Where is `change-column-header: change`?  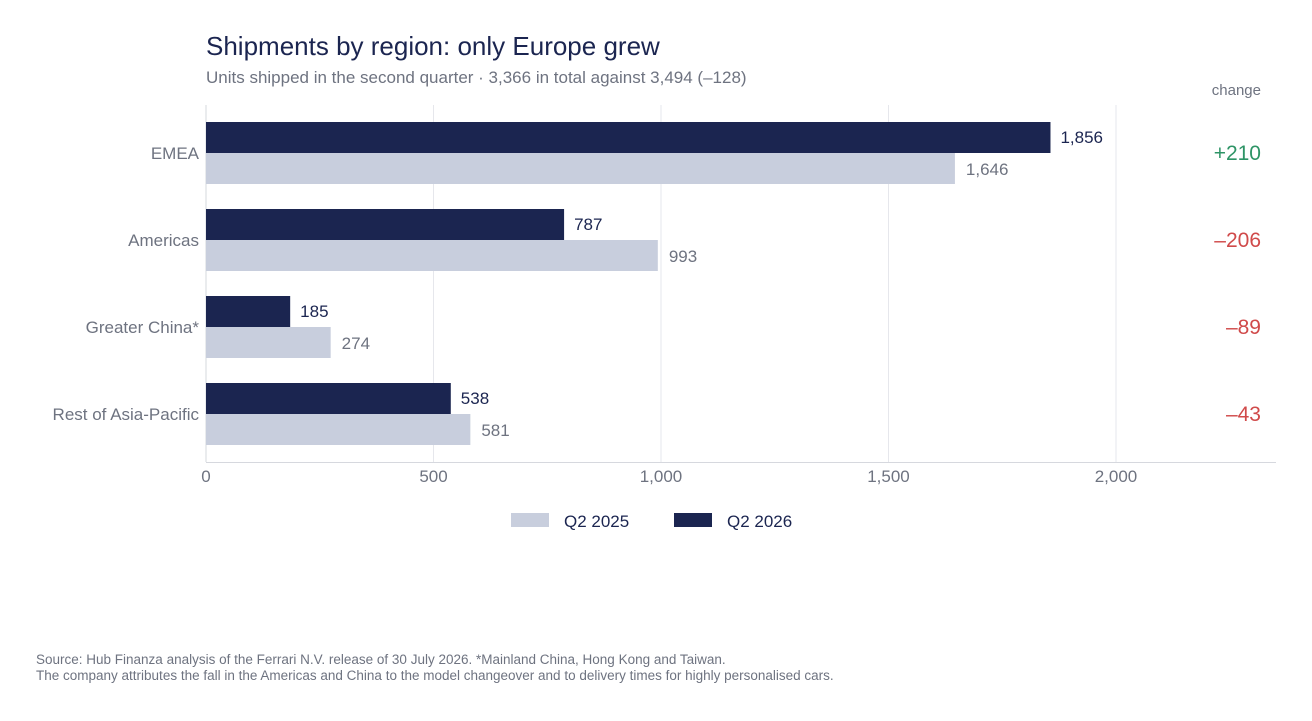
change-column-header: change is located at coordinates (1236, 90).